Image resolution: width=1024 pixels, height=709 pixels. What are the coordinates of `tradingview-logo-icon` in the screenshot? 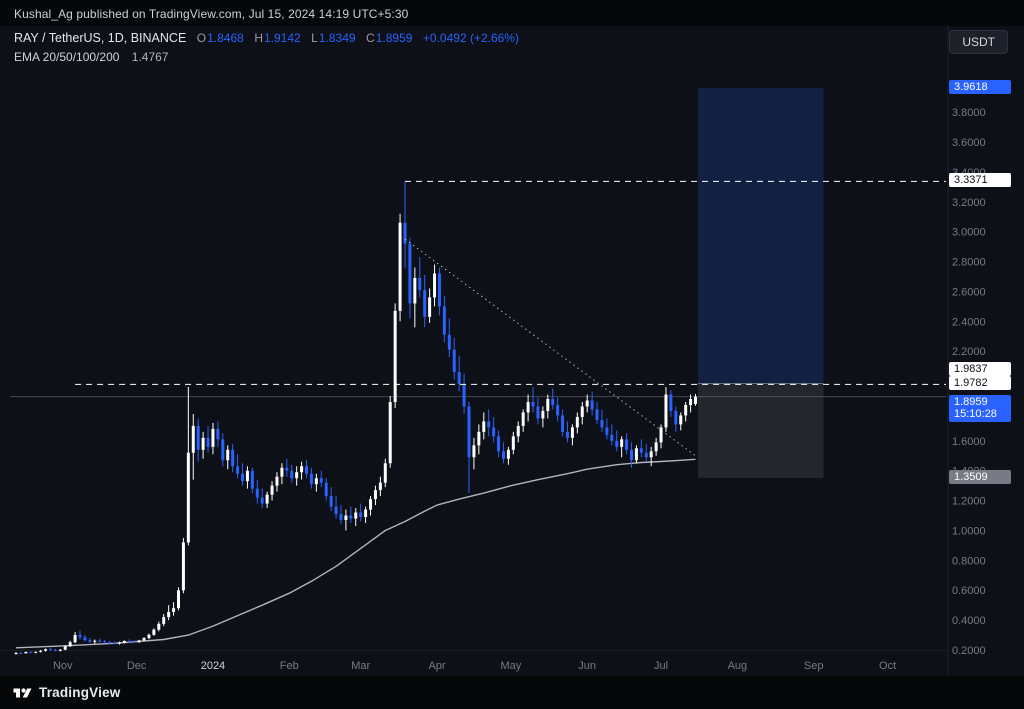 It's located at (22, 692).